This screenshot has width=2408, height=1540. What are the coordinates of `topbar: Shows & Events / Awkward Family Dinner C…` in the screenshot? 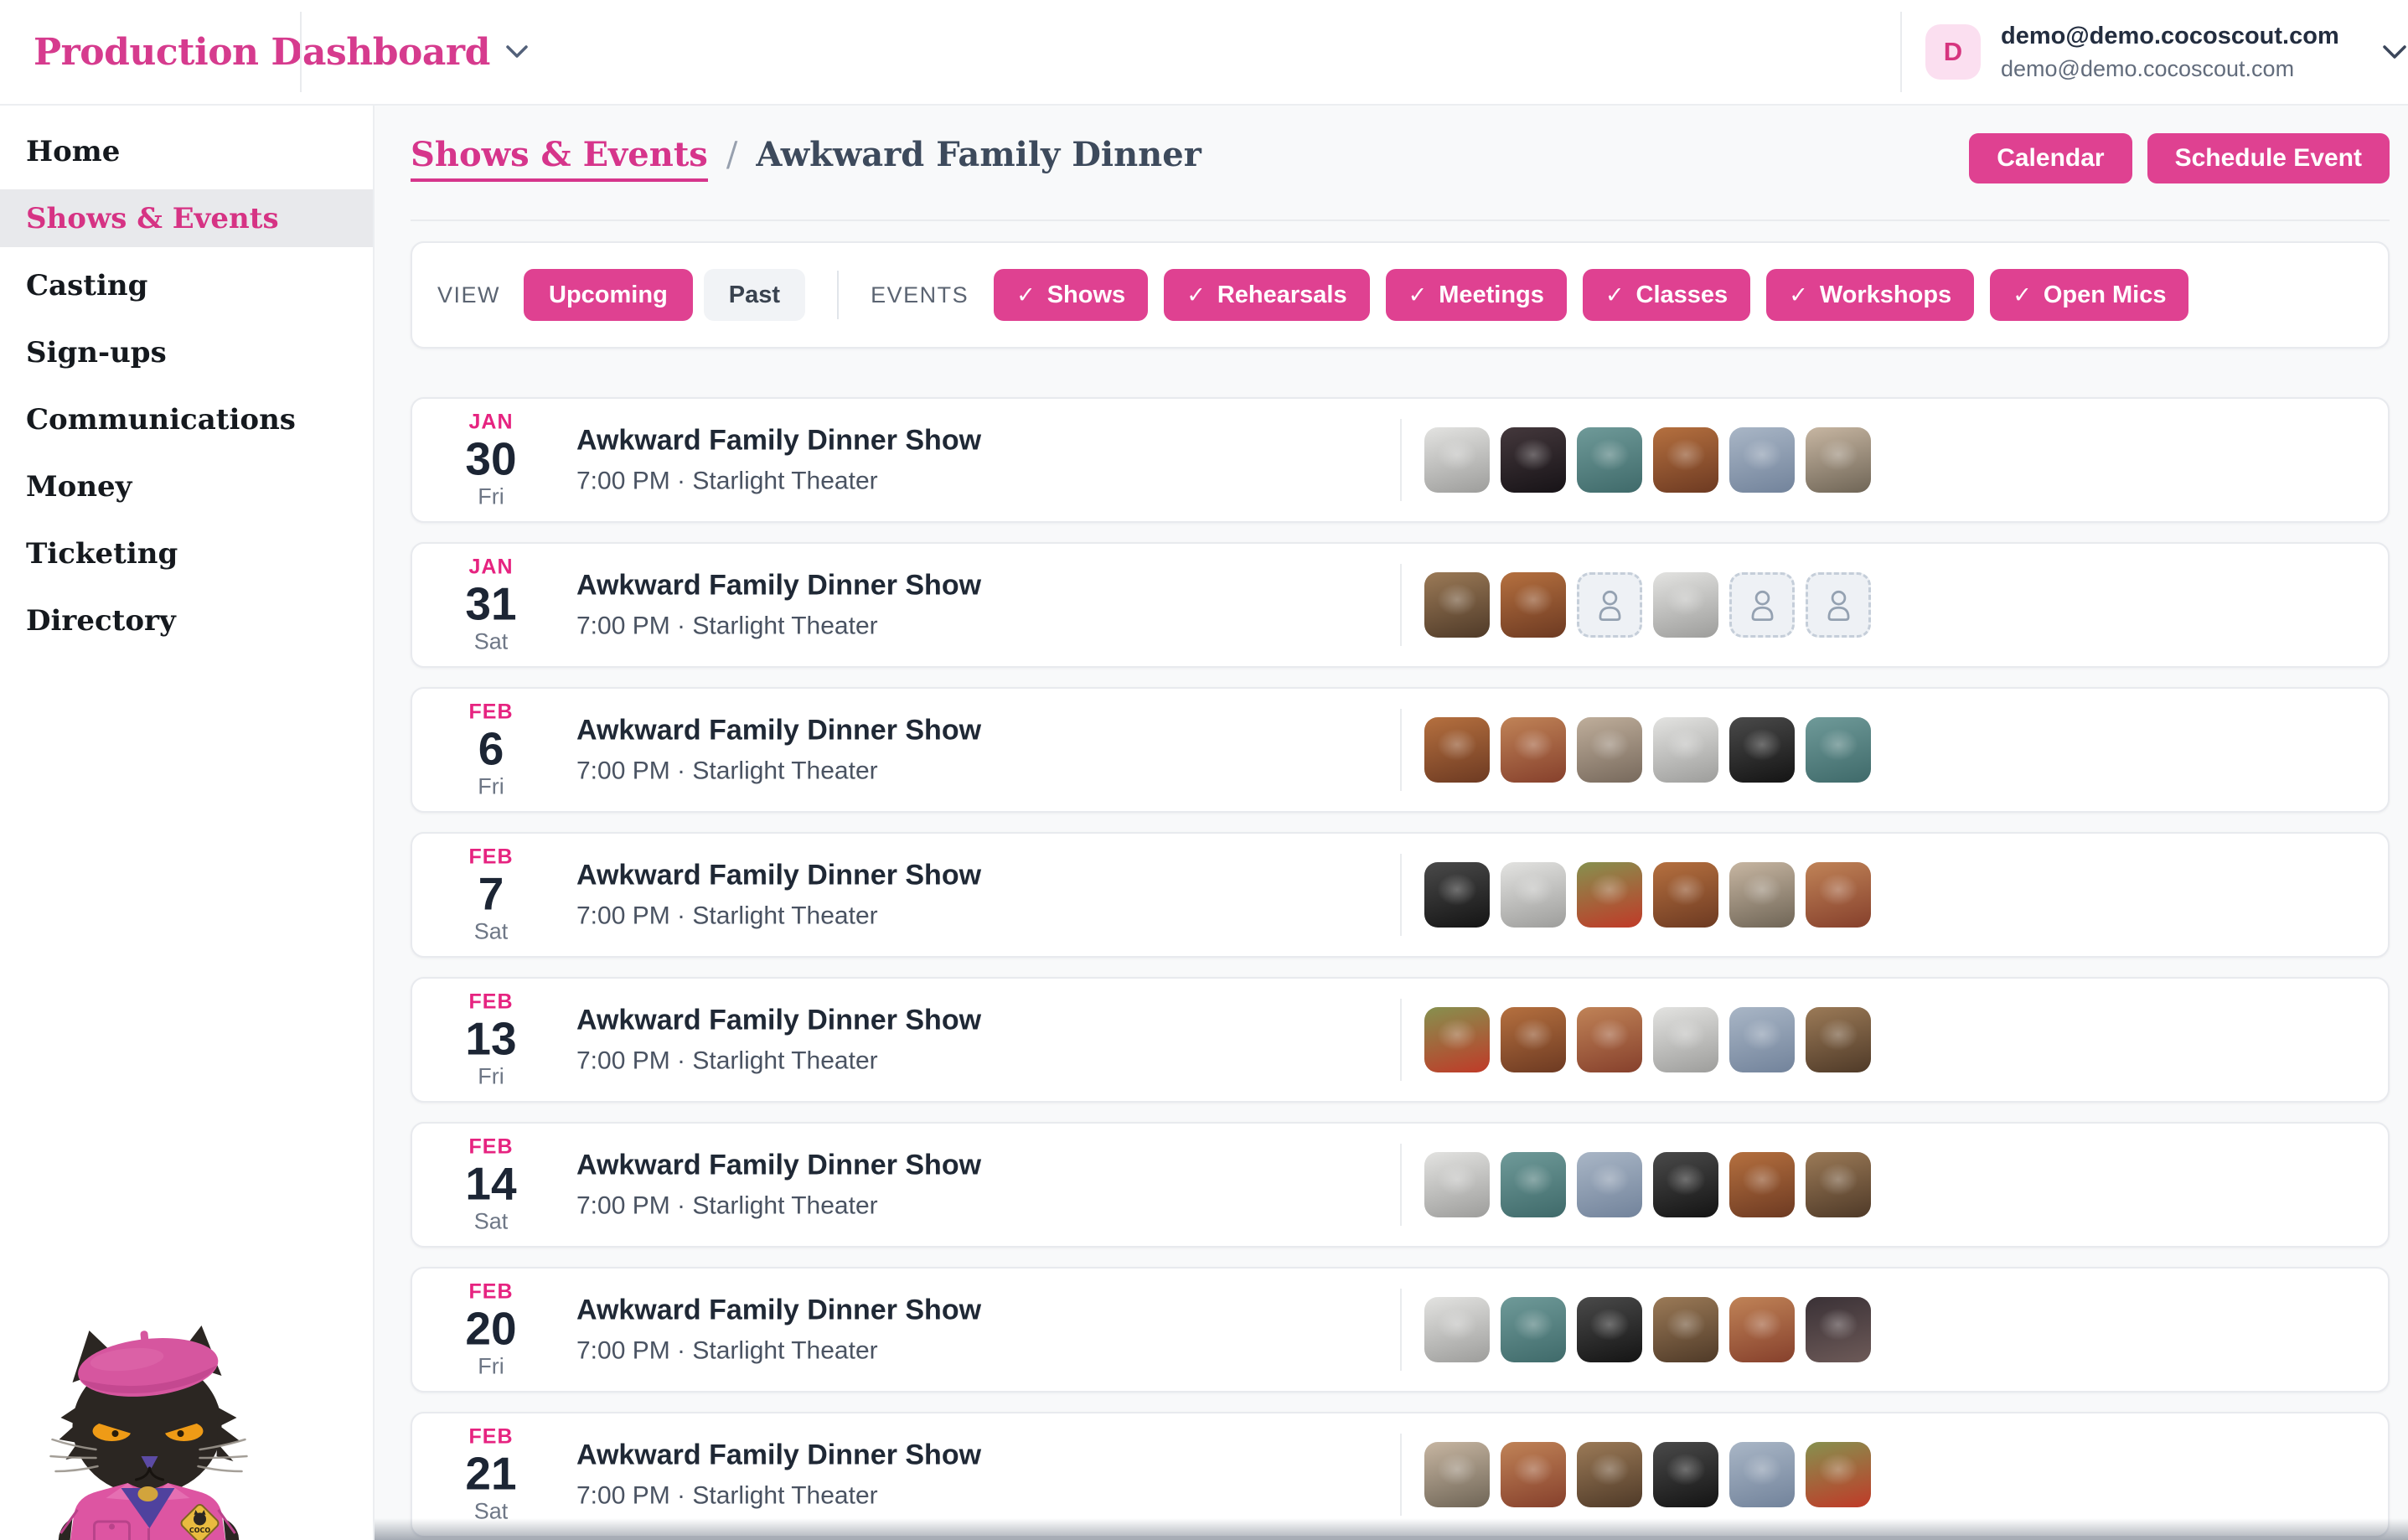 It's located at (1400, 158).